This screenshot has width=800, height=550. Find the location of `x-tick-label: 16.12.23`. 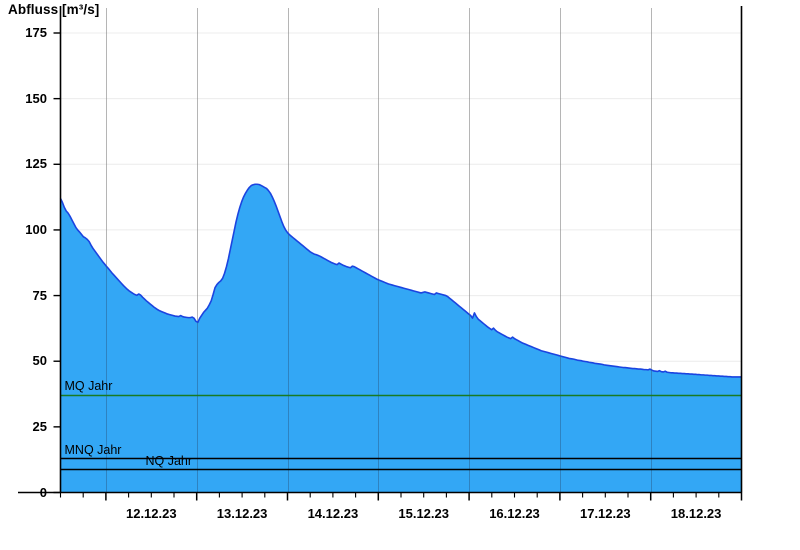

x-tick-label: 16.12.23 is located at coordinates (514, 513).